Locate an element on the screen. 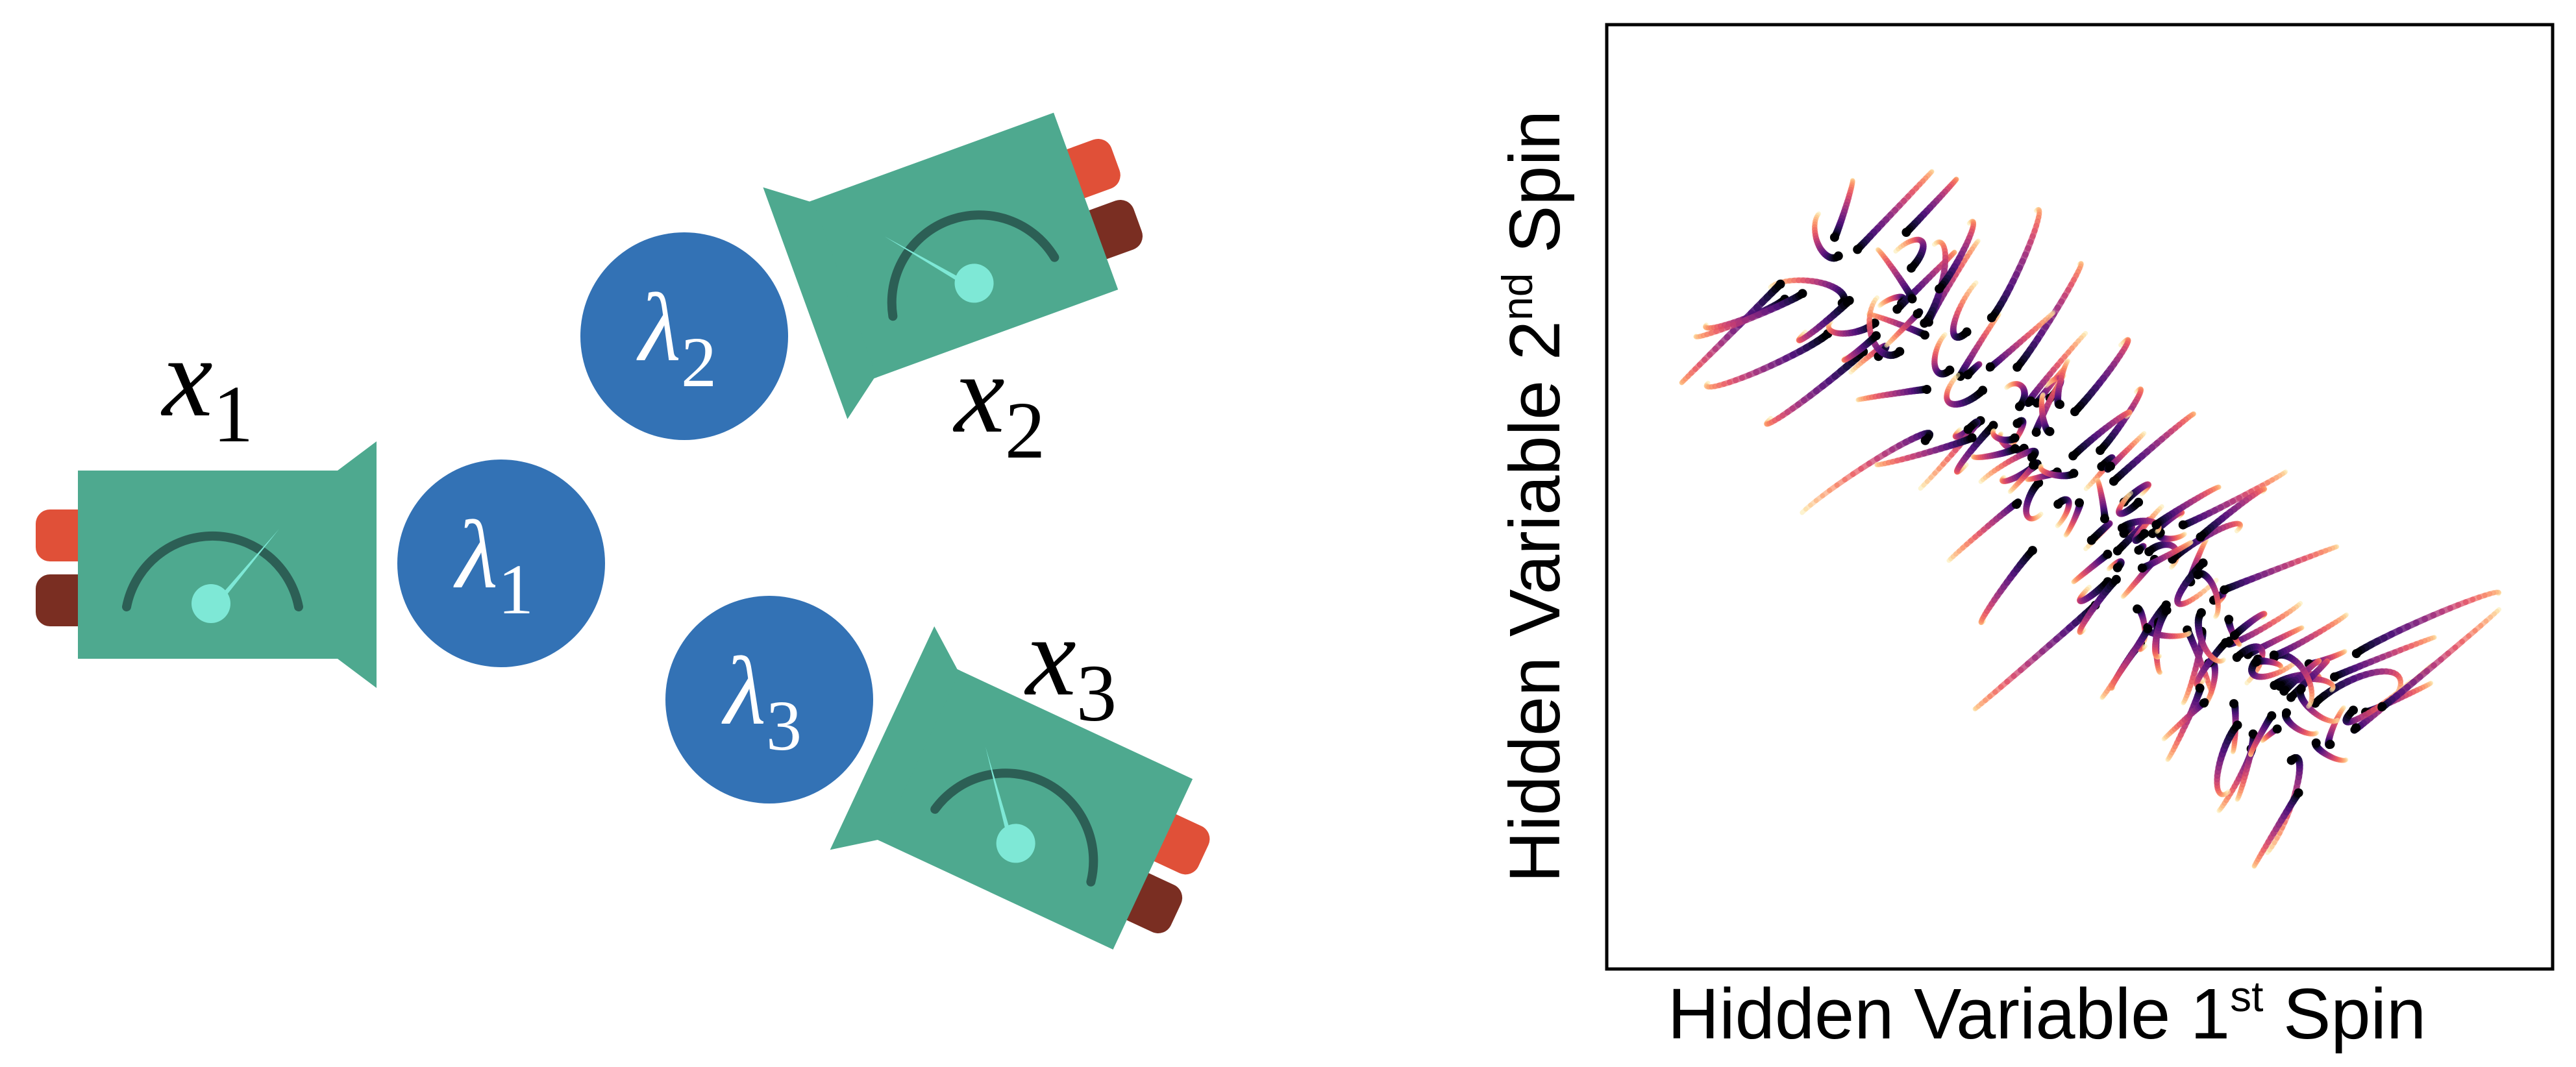 The image size is (2576, 1067). x-axis-label: Hidden Variable 1st Spin is located at coordinates (2047, 1013).